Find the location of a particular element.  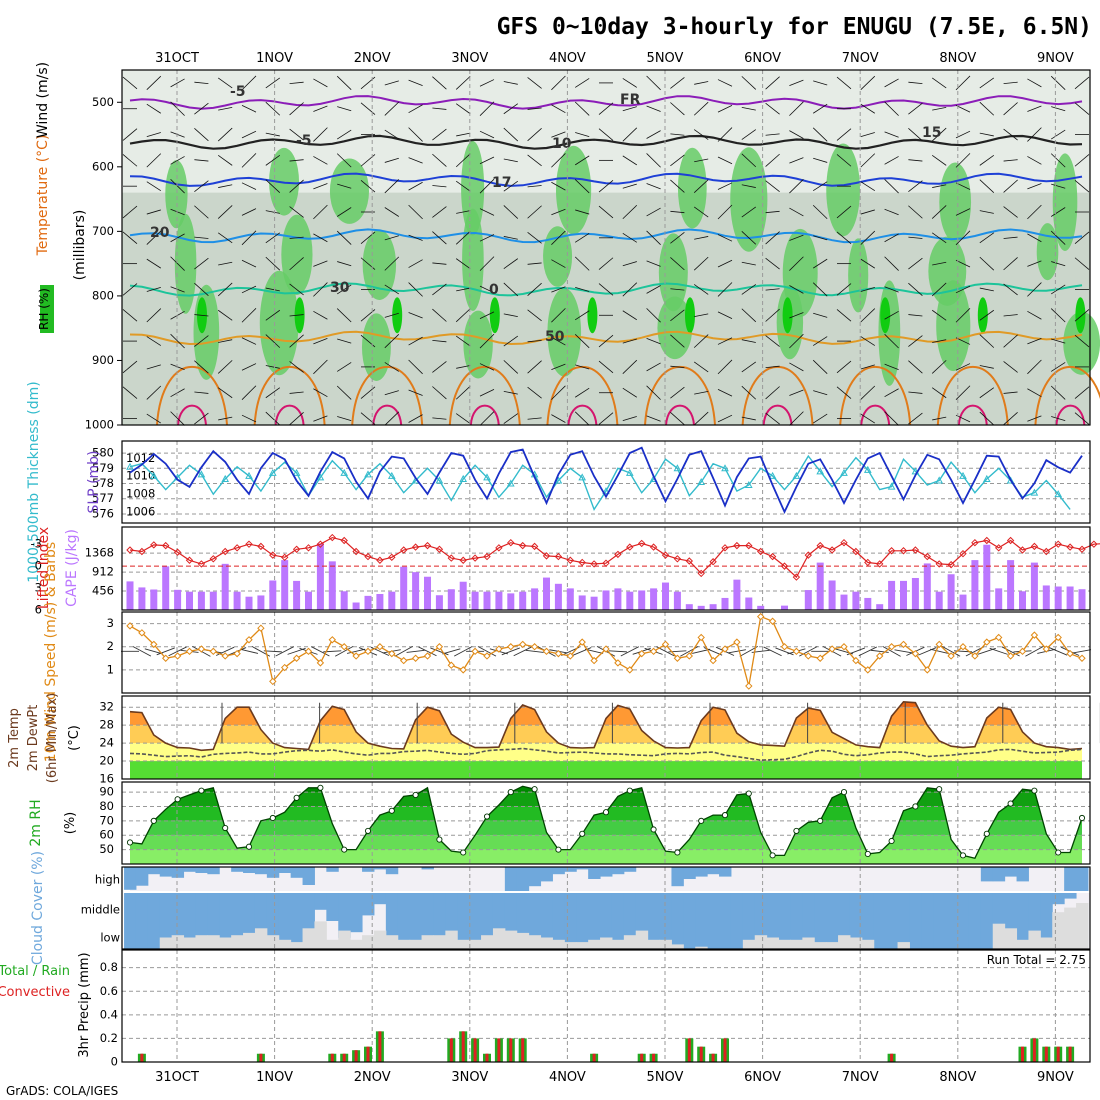

slp-tick-label: 1008 is located at coordinates (140, 494).